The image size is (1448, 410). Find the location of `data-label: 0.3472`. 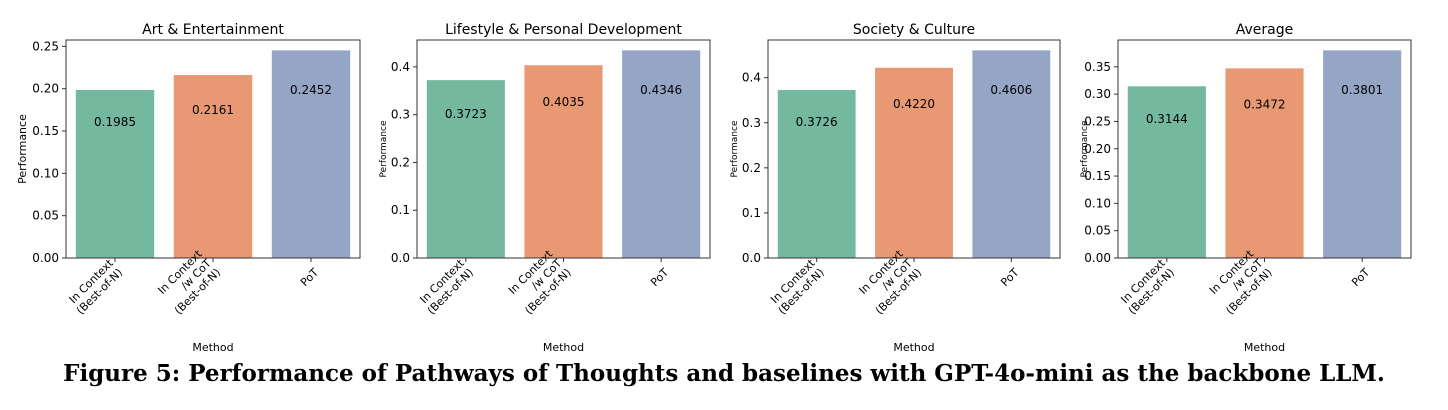

data-label: 0.3472 is located at coordinates (1265, 104).